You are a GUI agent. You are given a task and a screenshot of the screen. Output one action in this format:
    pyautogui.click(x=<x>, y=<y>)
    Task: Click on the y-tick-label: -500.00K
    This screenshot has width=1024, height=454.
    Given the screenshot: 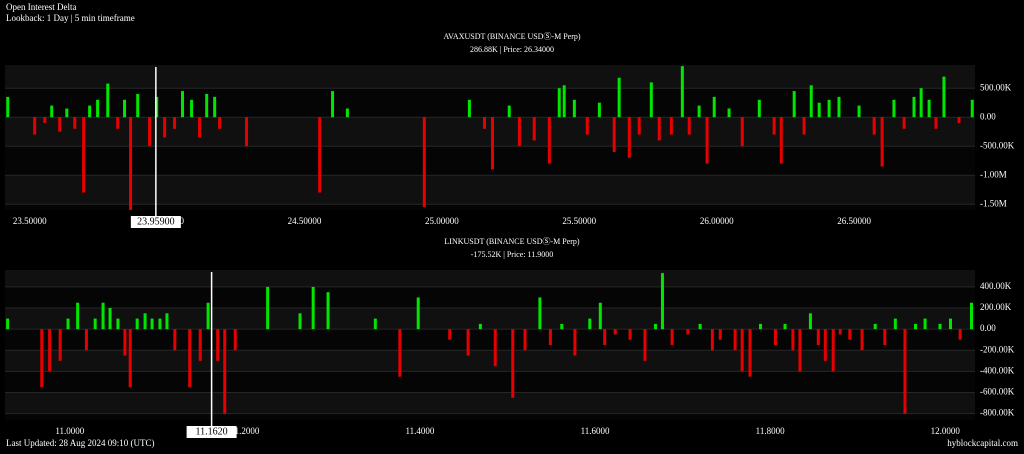 What is the action you would take?
    pyautogui.click(x=997, y=145)
    